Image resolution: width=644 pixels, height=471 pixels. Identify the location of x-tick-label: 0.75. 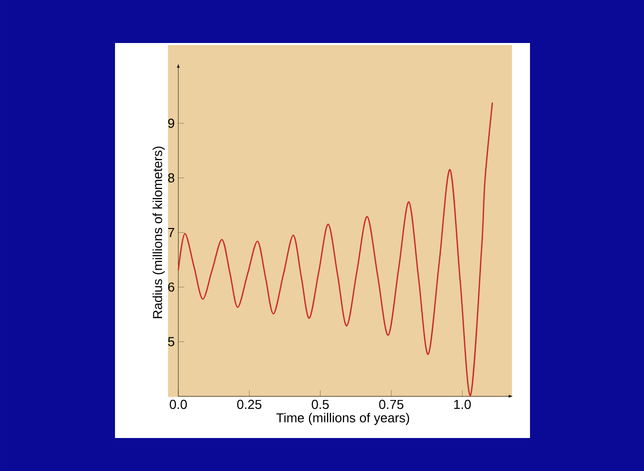
(391, 405).